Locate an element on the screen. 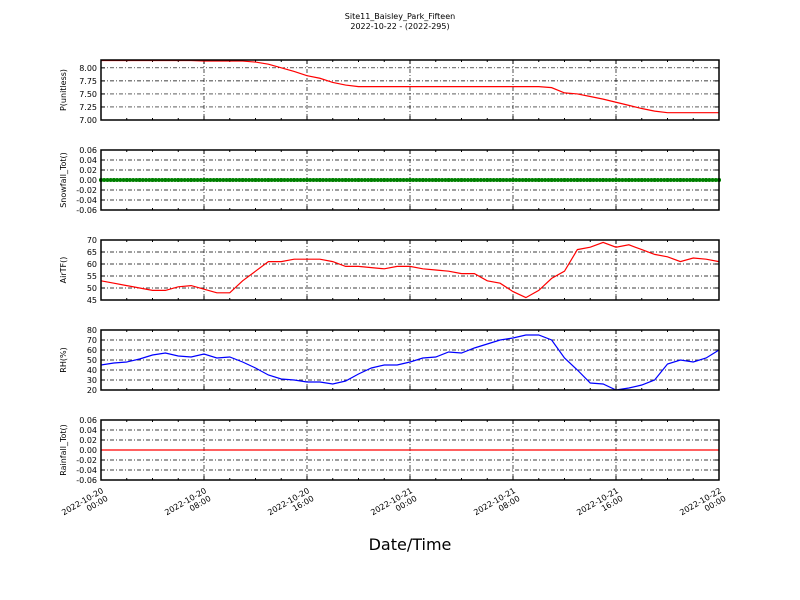  series-line is located at coordinates (410, 270).